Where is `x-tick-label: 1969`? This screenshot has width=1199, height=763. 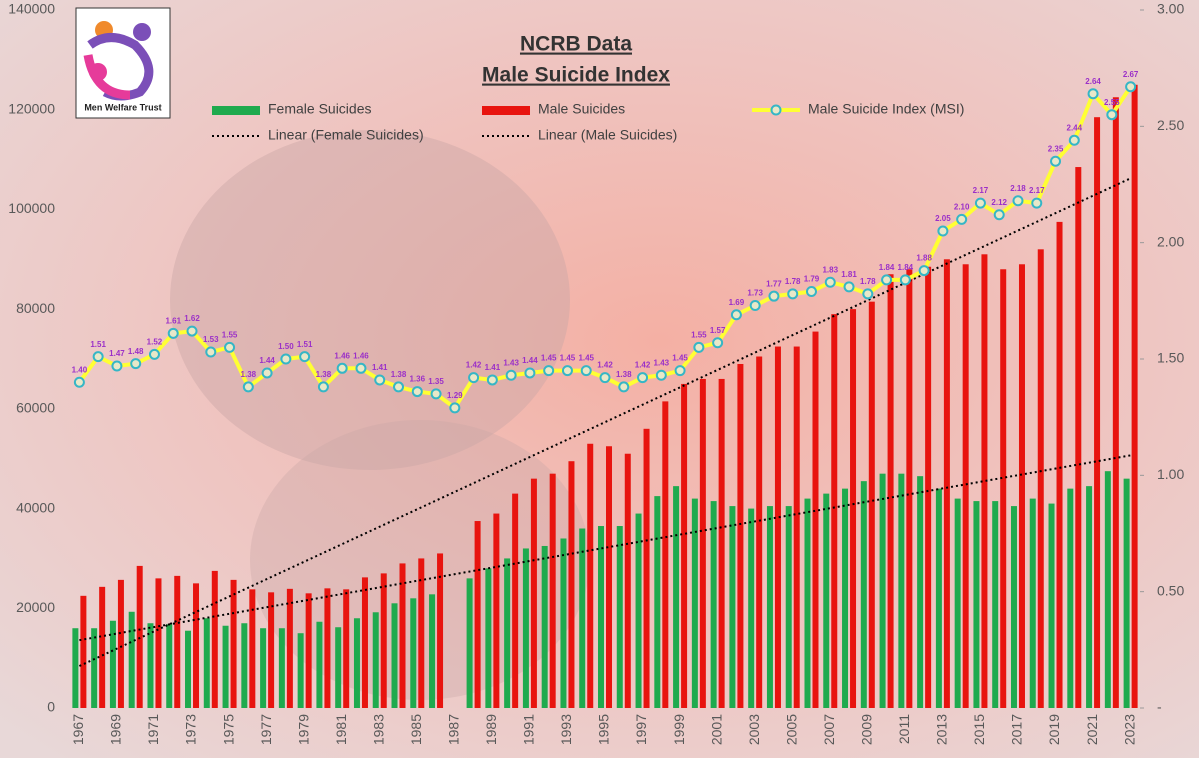
x-tick-label: 1969 is located at coordinates (116, 729).